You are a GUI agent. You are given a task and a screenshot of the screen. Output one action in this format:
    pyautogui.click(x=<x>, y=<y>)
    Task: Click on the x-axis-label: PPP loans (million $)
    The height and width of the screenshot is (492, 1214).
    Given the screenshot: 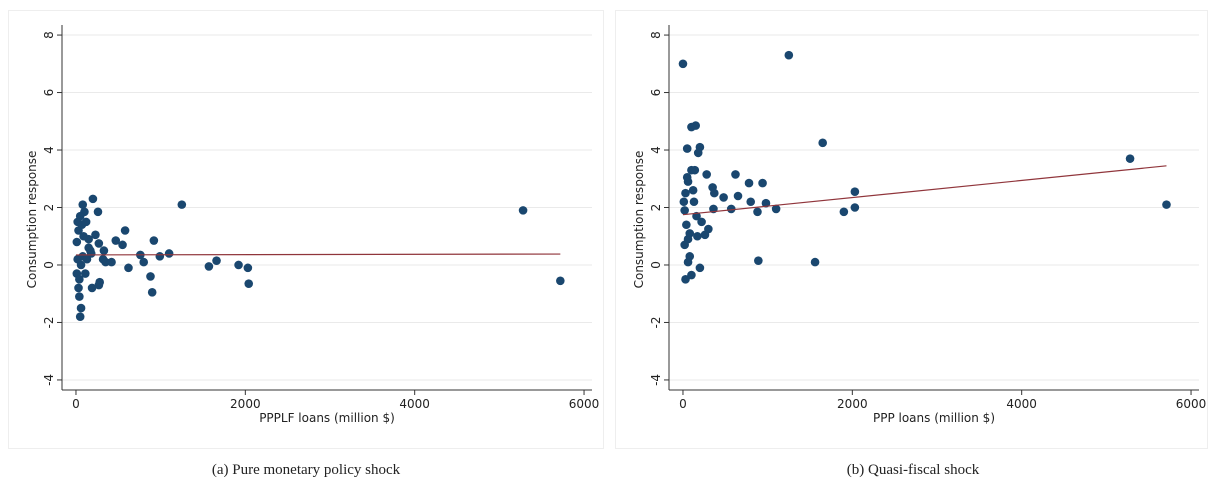 What is the action you would take?
    pyautogui.click(x=934, y=418)
    